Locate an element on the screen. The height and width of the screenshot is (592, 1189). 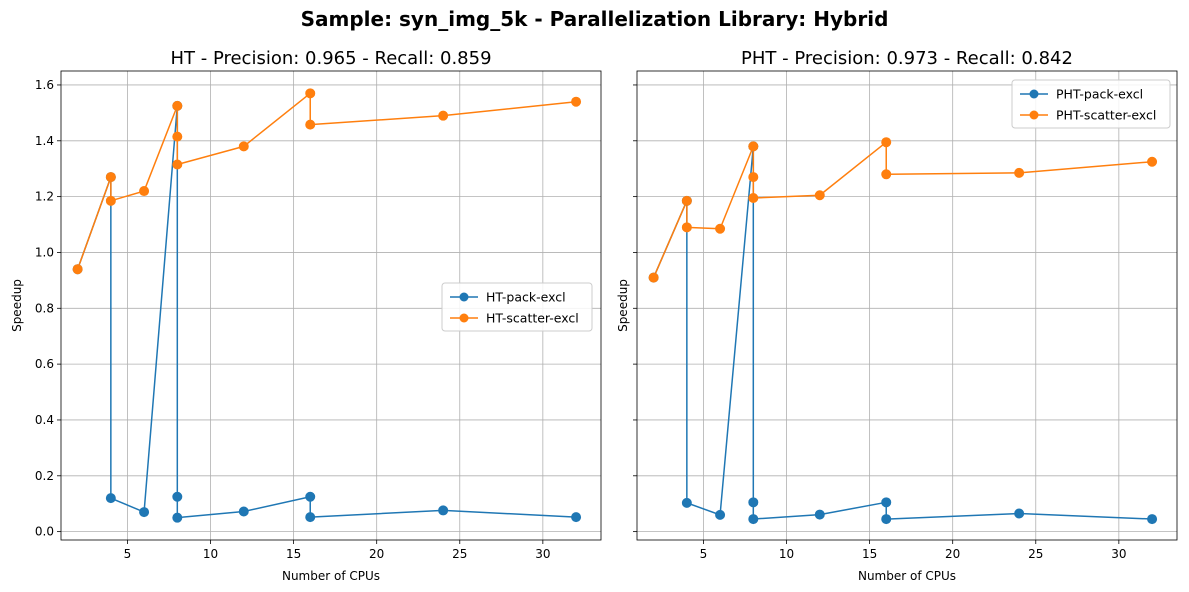
chart1-x-tick-label: 10 is located at coordinates (210, 554).